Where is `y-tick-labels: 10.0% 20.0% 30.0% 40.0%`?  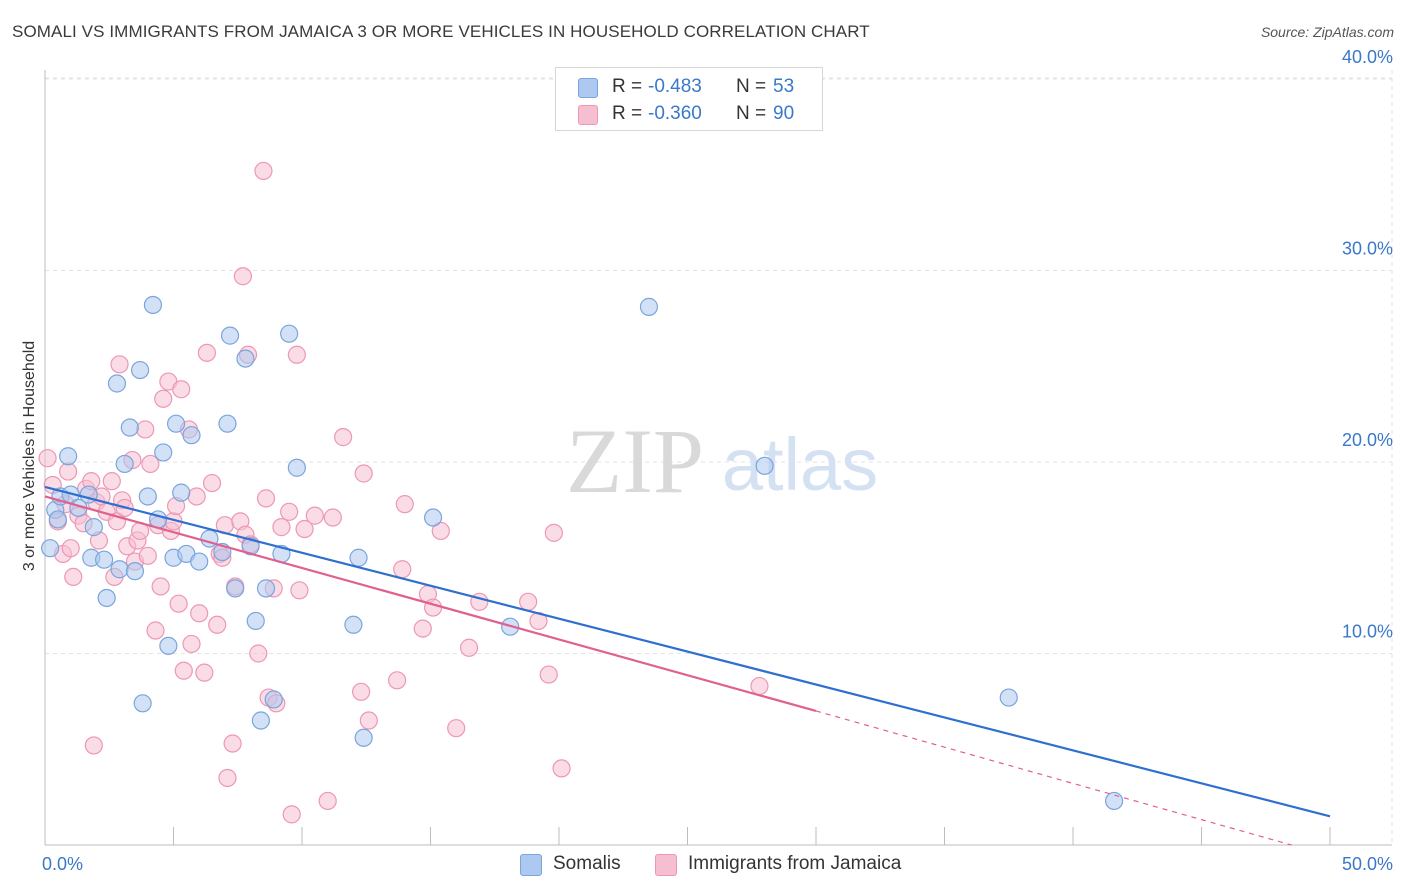
y-tick-labels: 10.0% 20.0% 30.0% 40.0% is located at coordinates (1367, 344).